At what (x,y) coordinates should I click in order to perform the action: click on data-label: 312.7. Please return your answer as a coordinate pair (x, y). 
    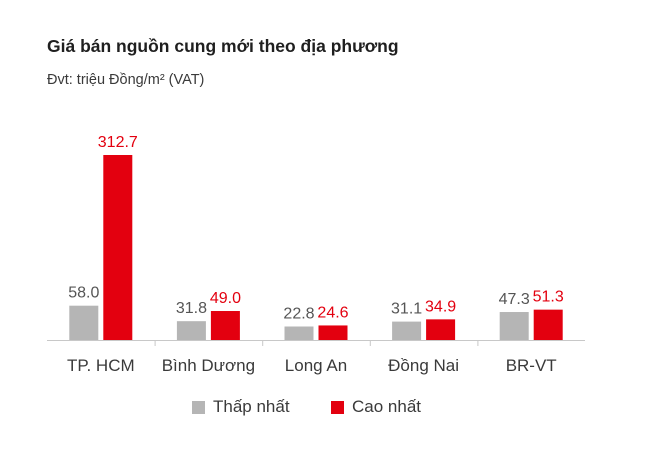
    Looking at the image, I should click on (118, 142).